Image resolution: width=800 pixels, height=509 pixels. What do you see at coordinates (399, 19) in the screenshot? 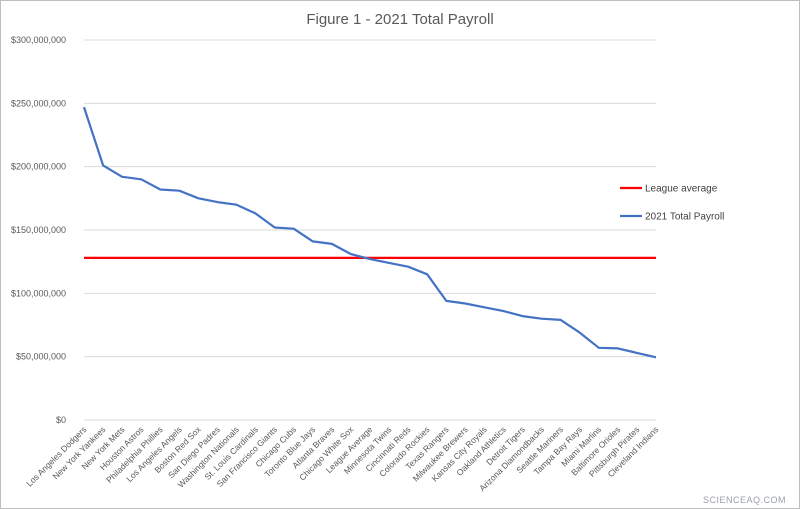
I see `chart-title: Figure 1 - 2021 Total Payroll` at bounding box center [399, 19].